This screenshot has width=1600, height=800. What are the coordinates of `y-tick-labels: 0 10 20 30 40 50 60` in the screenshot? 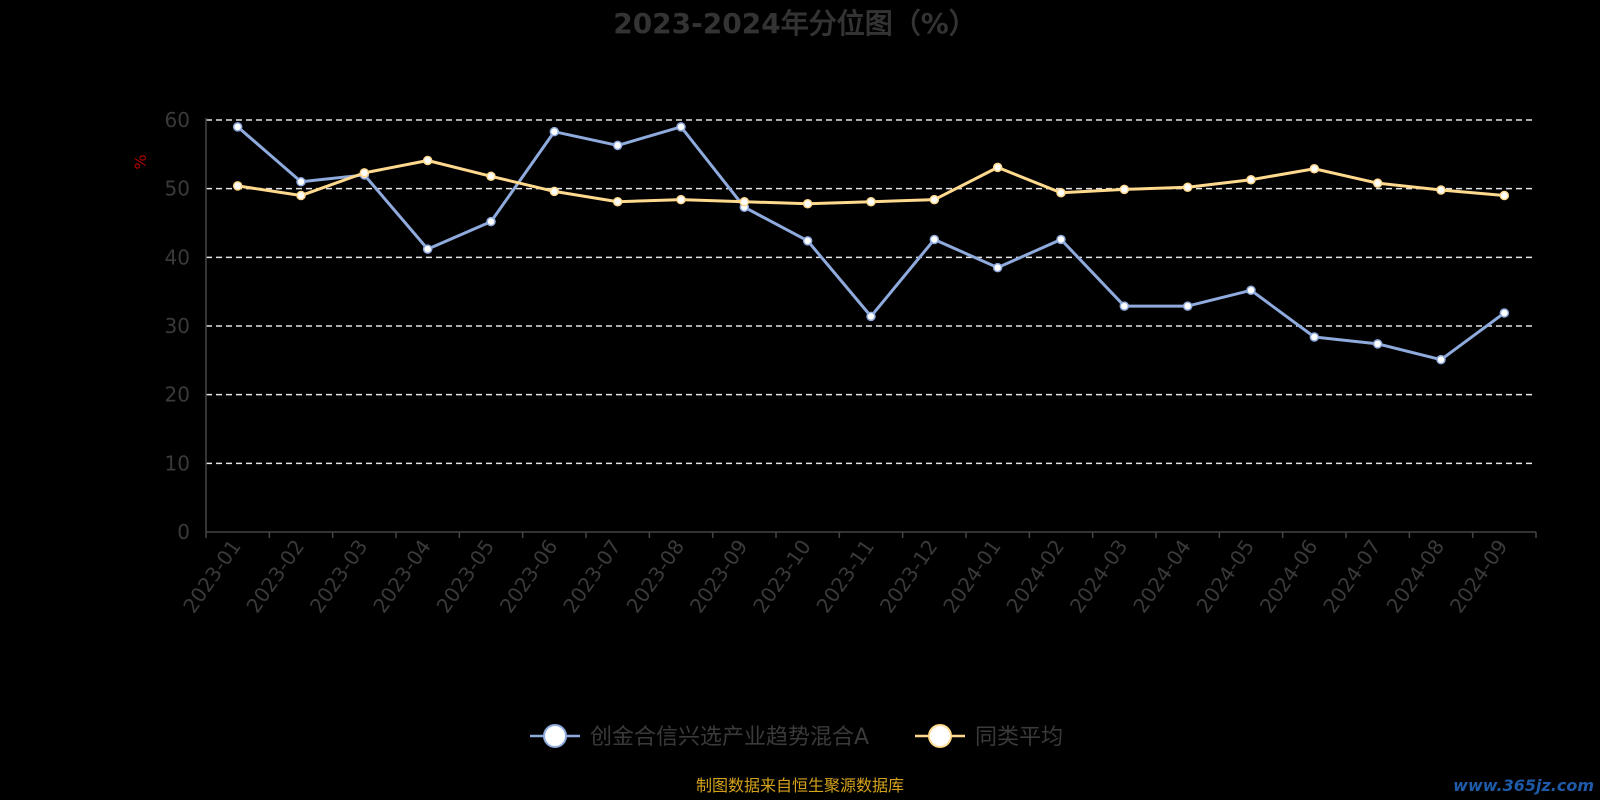 It's located at (177, 326).